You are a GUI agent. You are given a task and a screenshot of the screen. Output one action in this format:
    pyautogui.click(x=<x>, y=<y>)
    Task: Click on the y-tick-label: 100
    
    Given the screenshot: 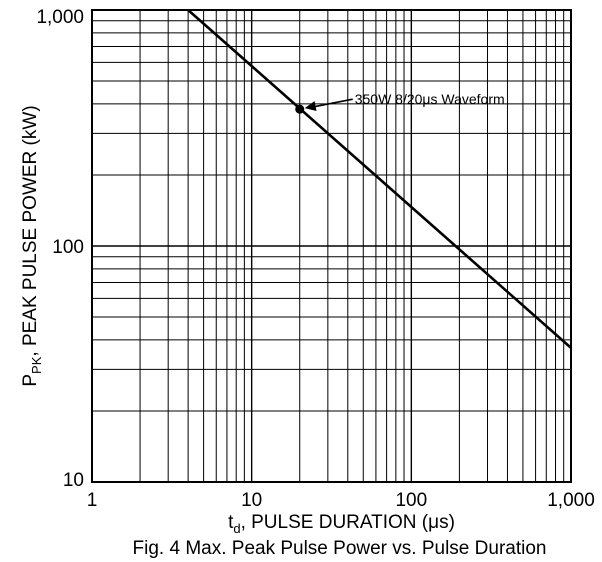 What is the action you would take?
    pyautogui.click(x=68, y=247)
    